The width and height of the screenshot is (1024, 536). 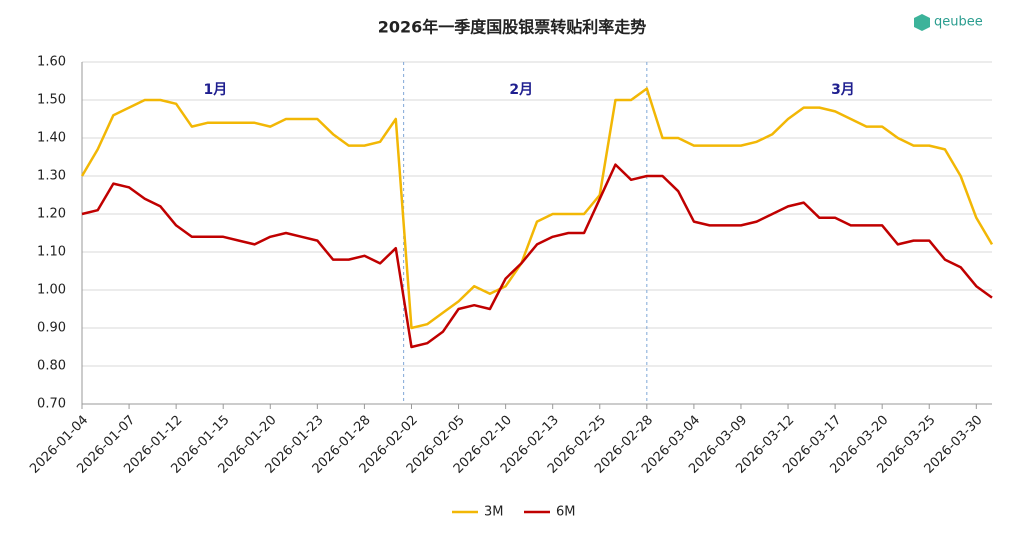 I want to click on y-tick-label: 1.50, so click(x=51, y=100).